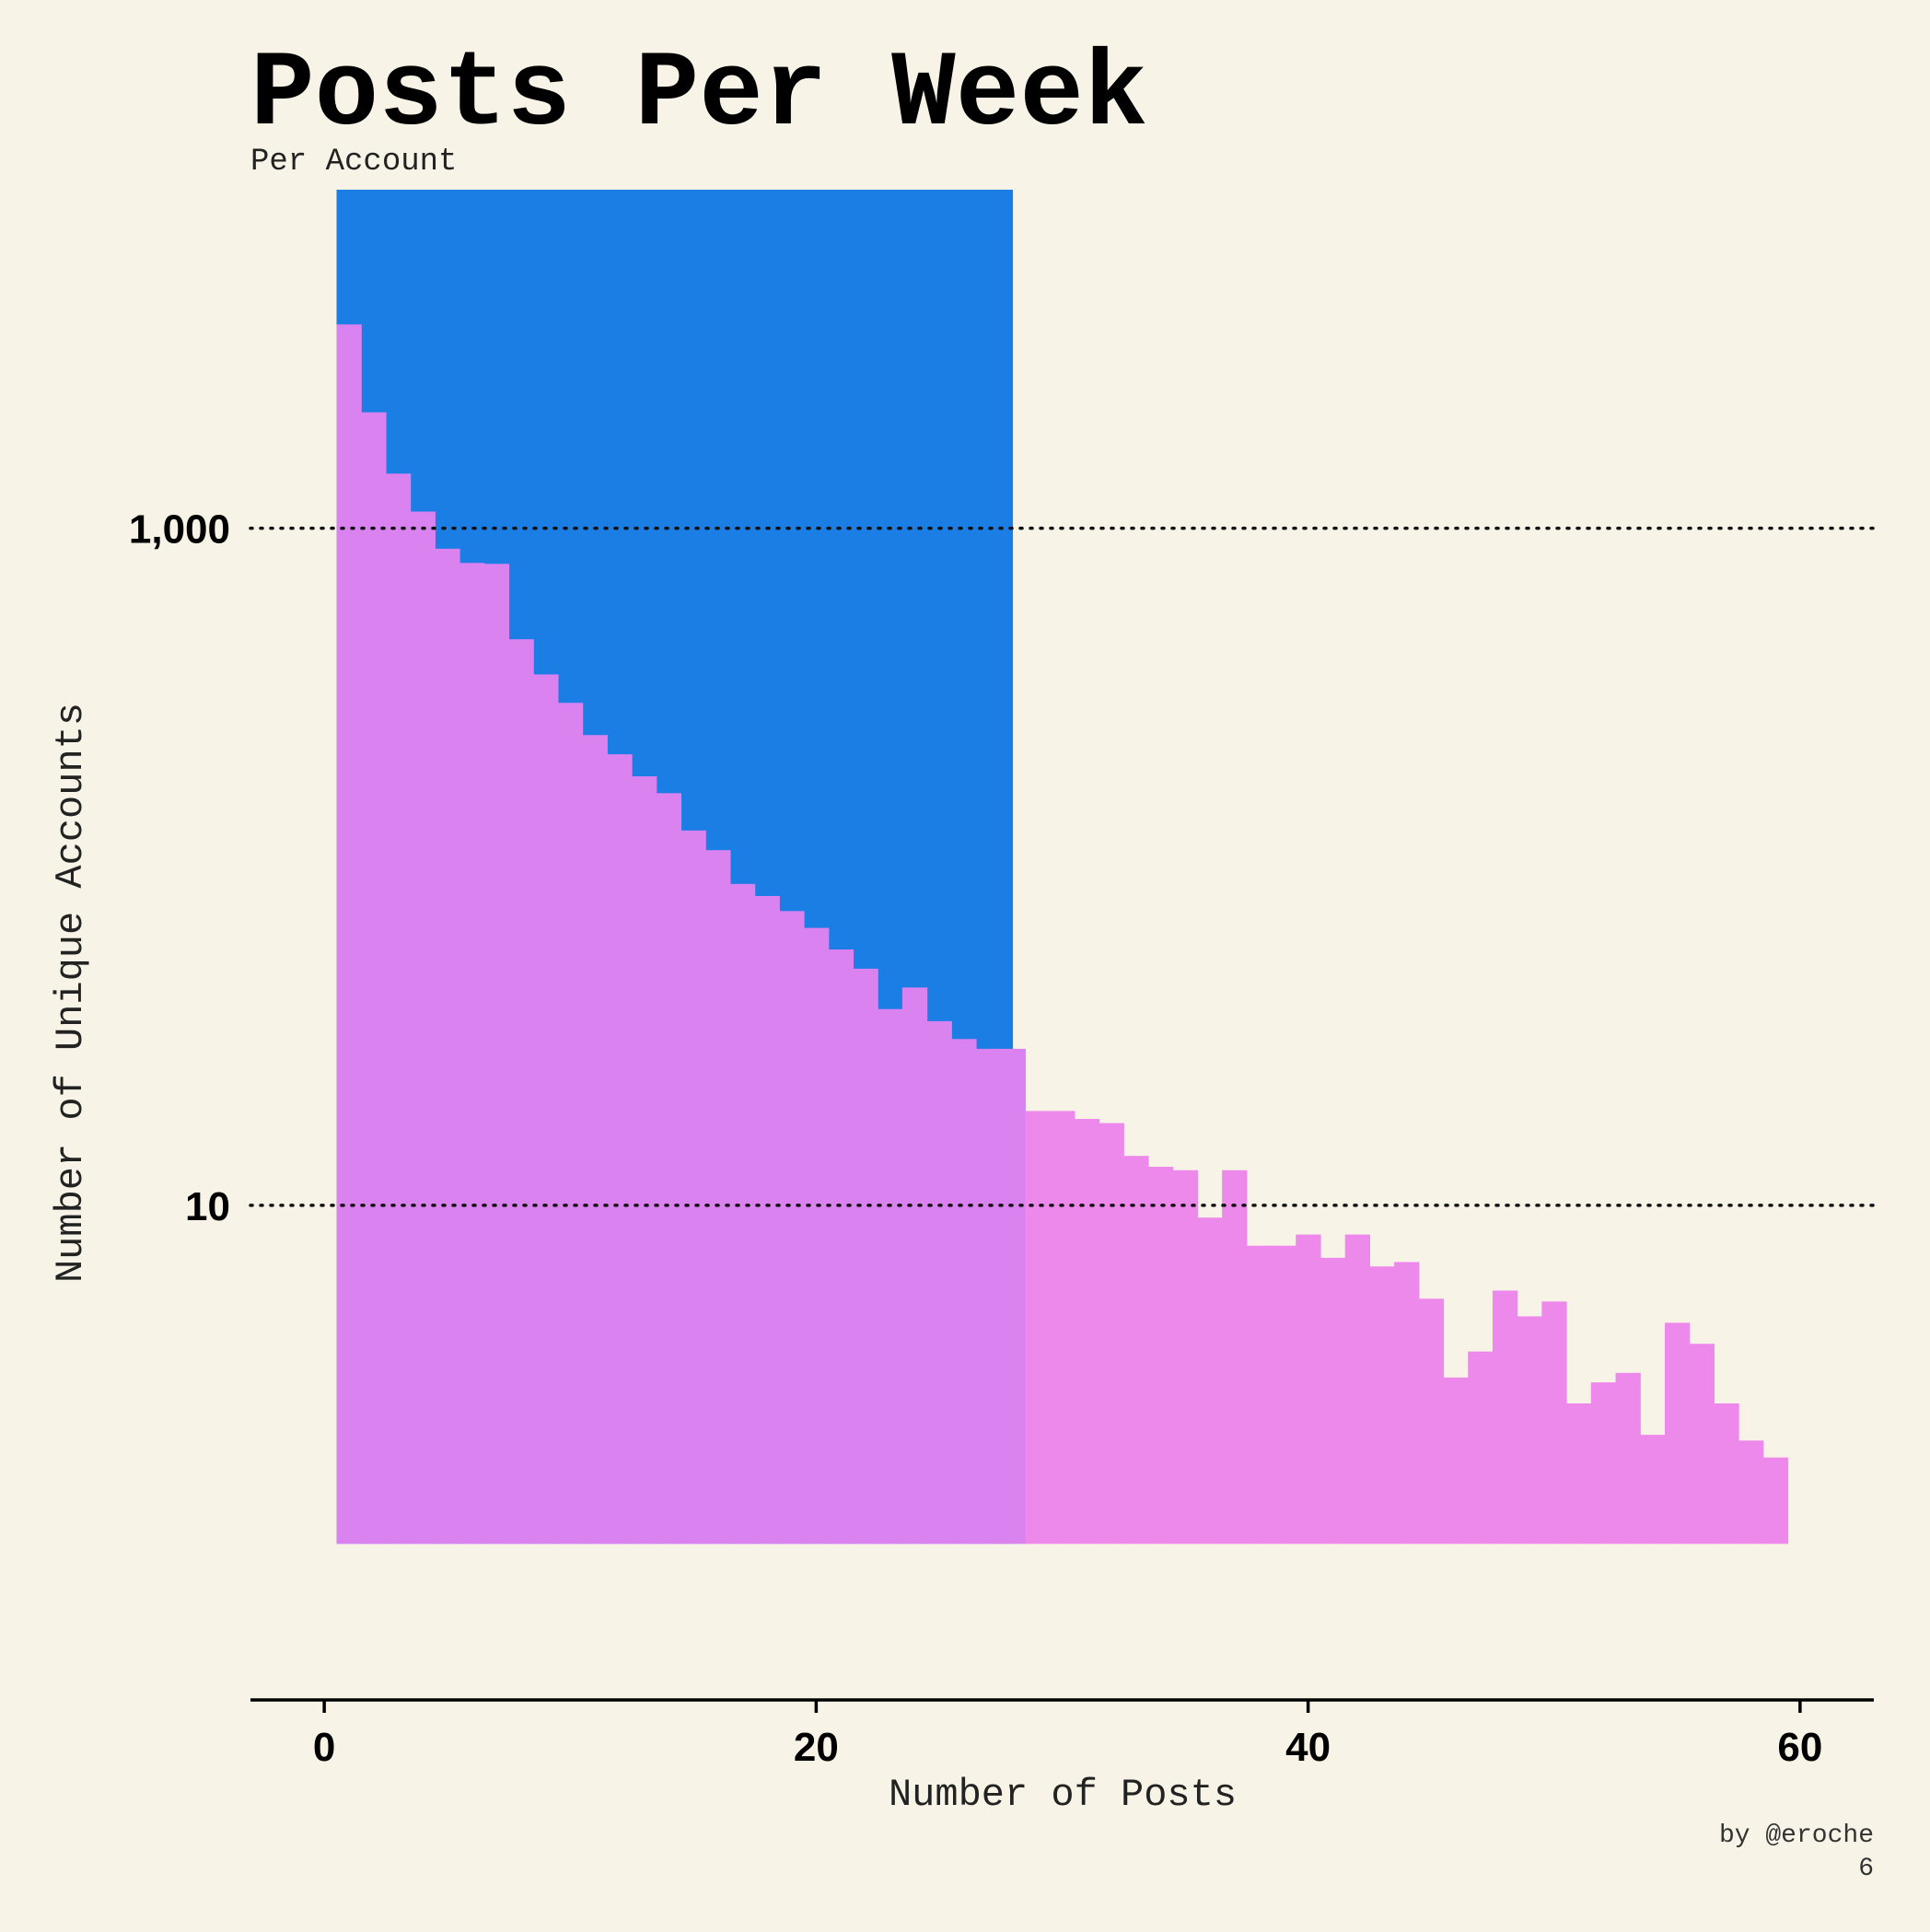  What do you see at coordinates (1308, 1747) in the screenshot?
I see `x-tick-label: 40` at bounding box center [1308, 1747].